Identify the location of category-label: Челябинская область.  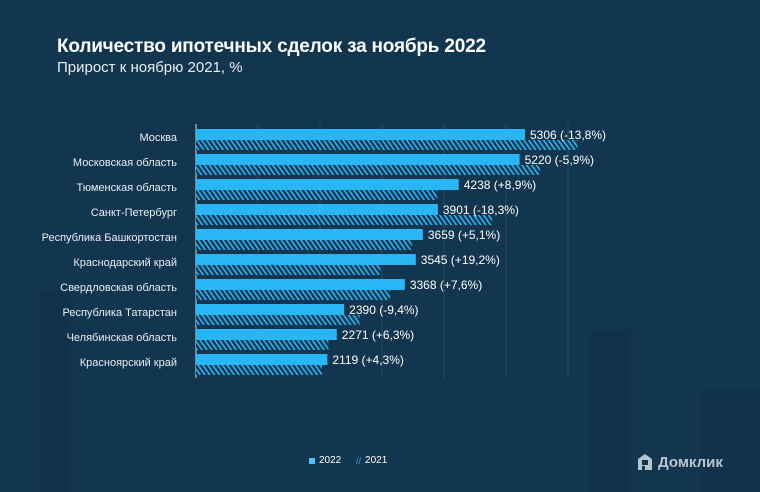
(122, 338).